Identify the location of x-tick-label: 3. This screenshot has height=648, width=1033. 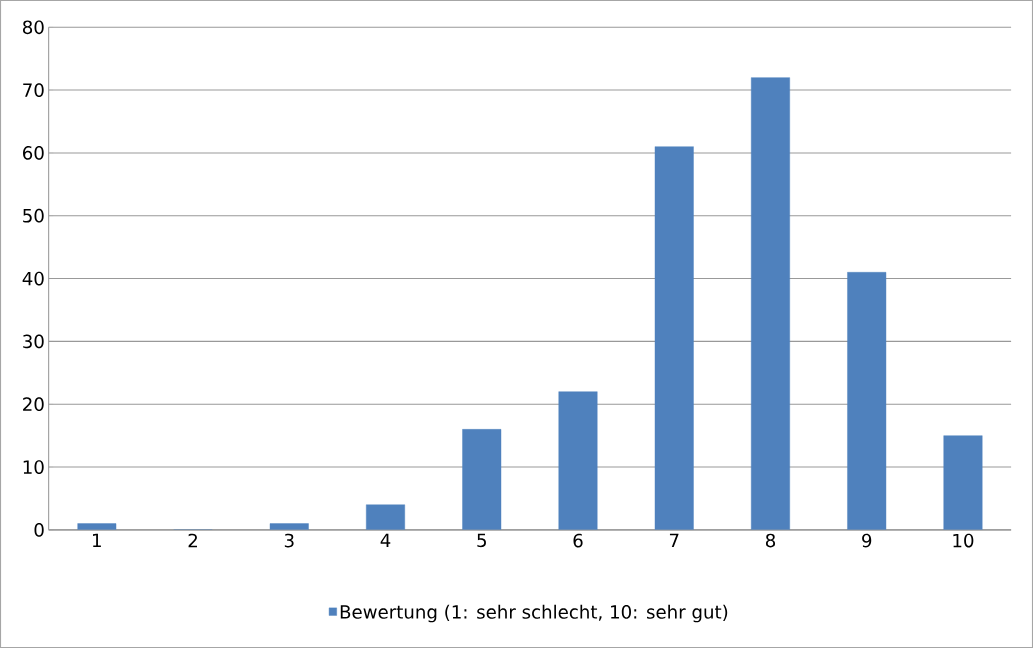
(289, 540).